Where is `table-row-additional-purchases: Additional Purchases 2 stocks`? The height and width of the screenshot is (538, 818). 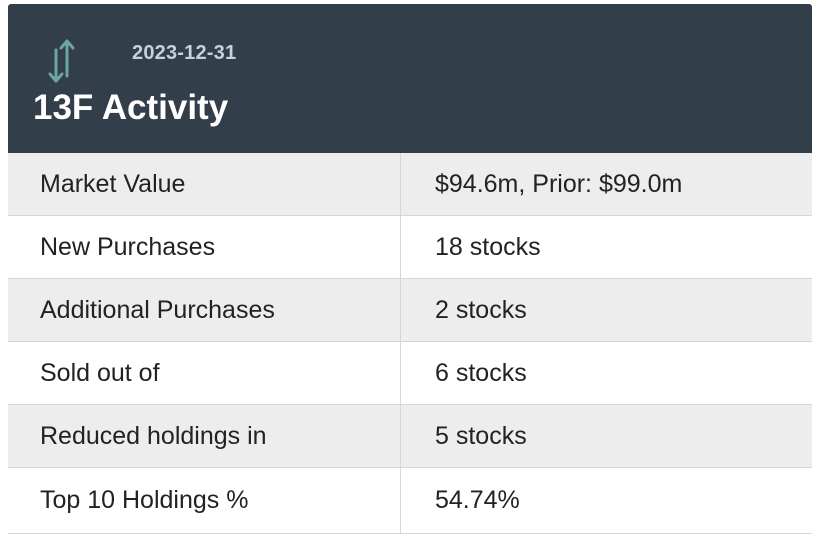
table-row-additional-purchases: Additional Purchases 2 stocks is located at coordinates (410, 310).